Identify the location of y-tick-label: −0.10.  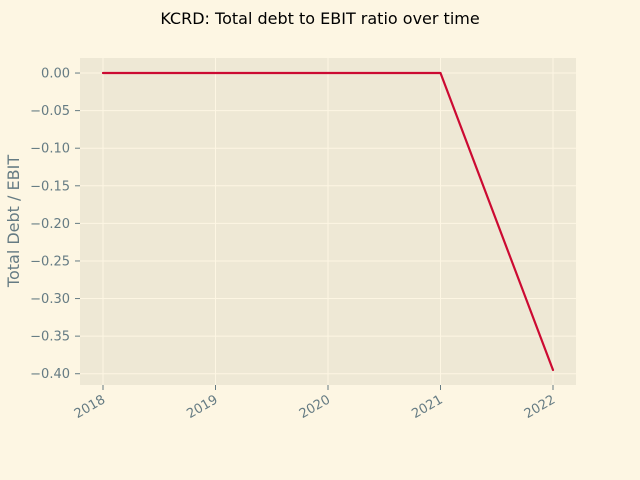
(50, 149).